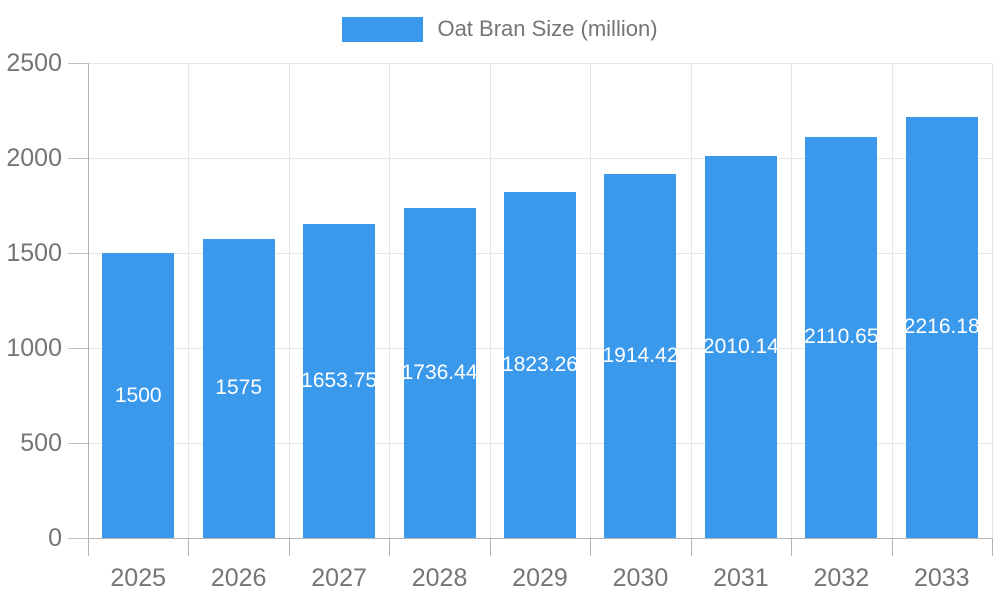 This screenshot has height=600, width=1000. What do you see at coordinates (741, 578) in the screenshot?
I see `x-axis-tick-label: 2031` at bounding box center [741, 578].